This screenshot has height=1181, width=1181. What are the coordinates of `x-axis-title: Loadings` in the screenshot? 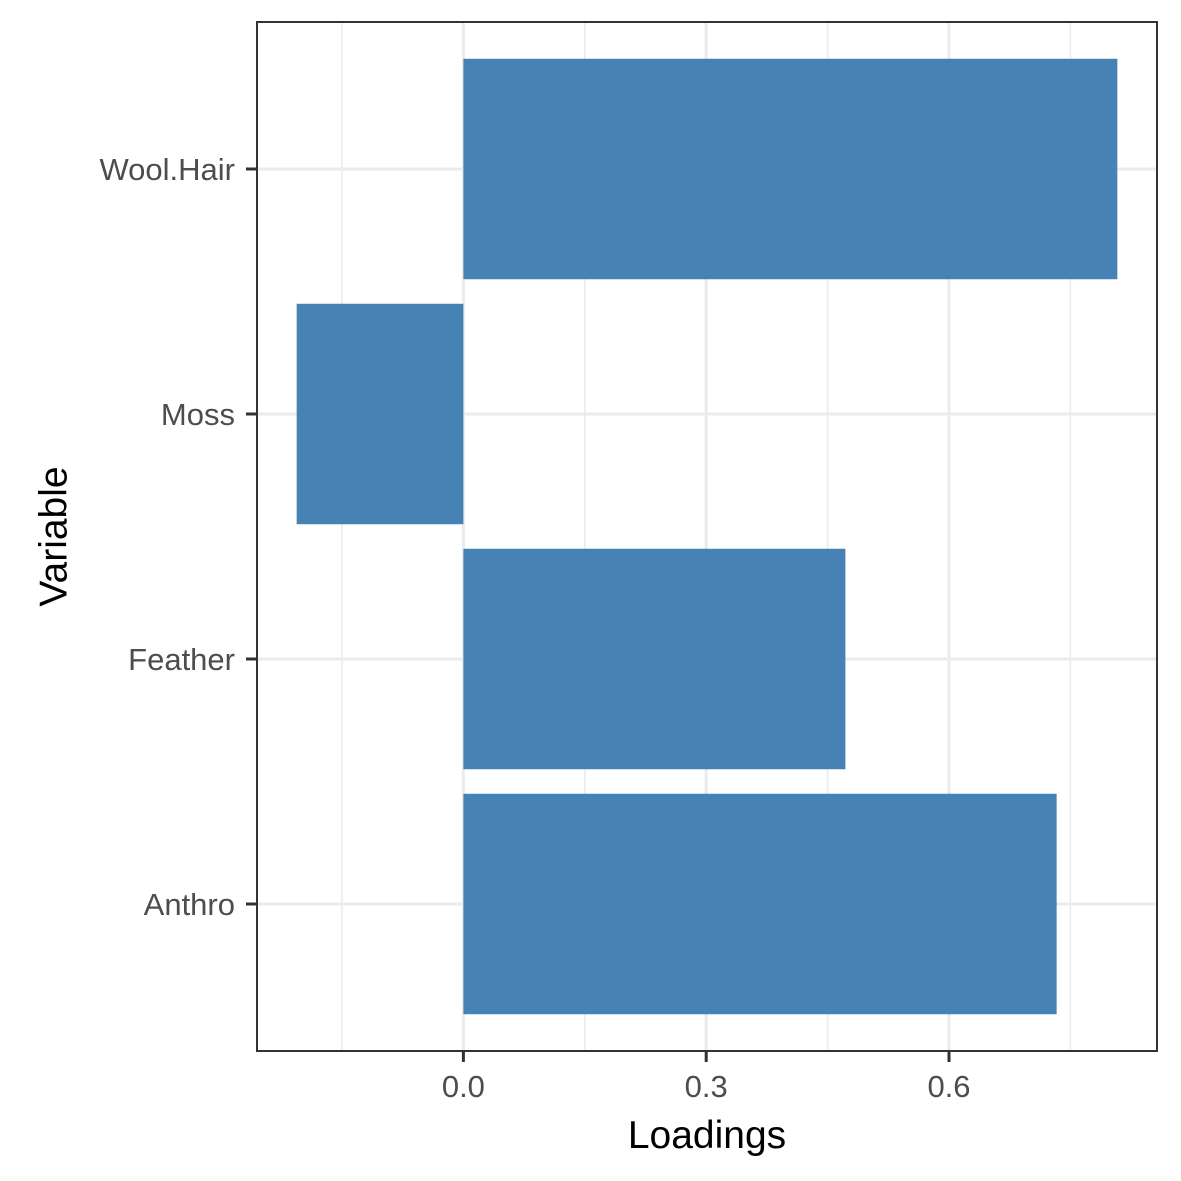 It's located at (707, 1135).